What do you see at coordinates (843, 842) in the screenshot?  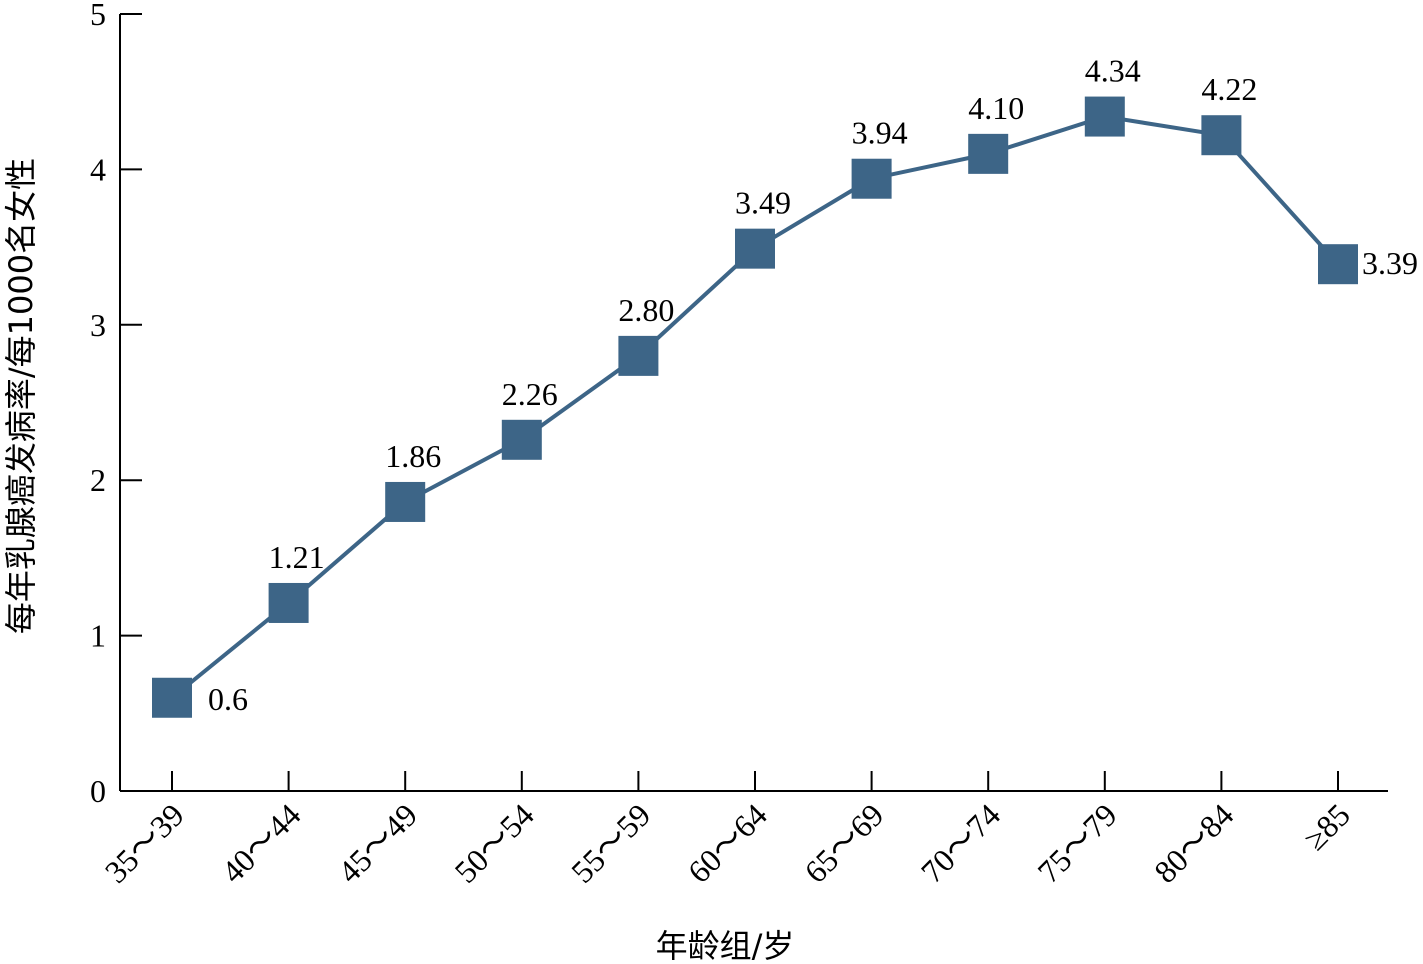 I see `x-tick-label: 65～69` at bounding box center [843, 842].